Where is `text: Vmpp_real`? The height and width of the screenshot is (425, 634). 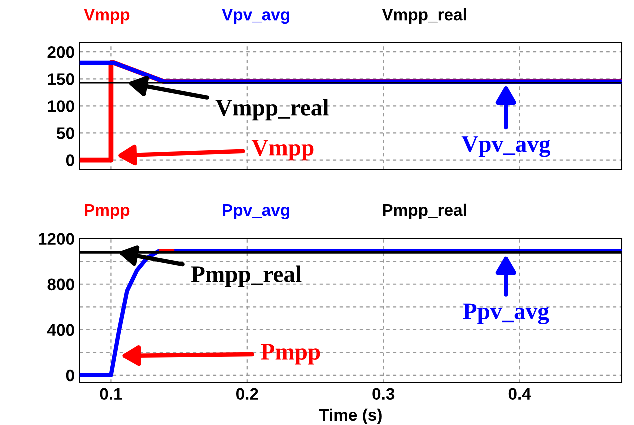 text: Vmpp_real is located at coordinates (424, 16).